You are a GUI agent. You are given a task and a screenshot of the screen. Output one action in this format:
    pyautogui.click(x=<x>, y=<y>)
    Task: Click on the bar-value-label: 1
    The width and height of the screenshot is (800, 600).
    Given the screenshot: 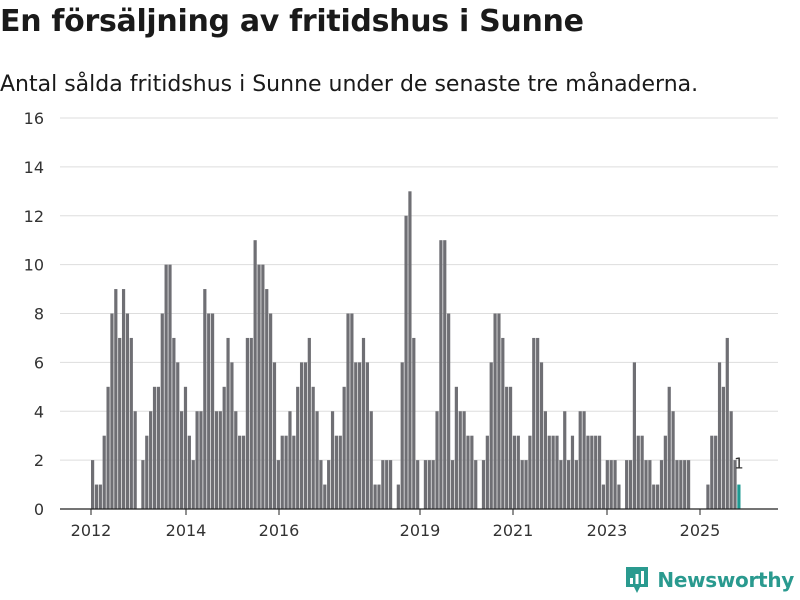 What is the action you would take?
    pyautogui.click(x=739, y=464)
    